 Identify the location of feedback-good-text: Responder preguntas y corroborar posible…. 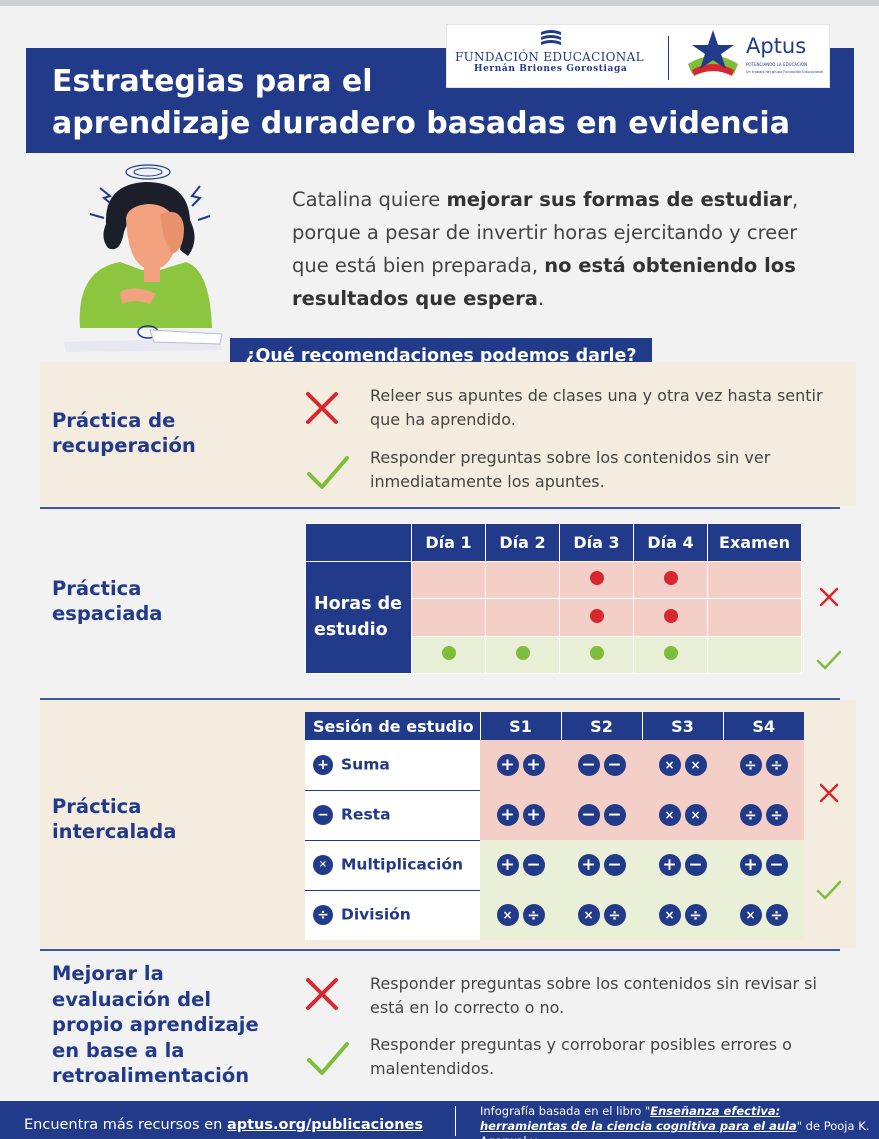
(581, 1056).